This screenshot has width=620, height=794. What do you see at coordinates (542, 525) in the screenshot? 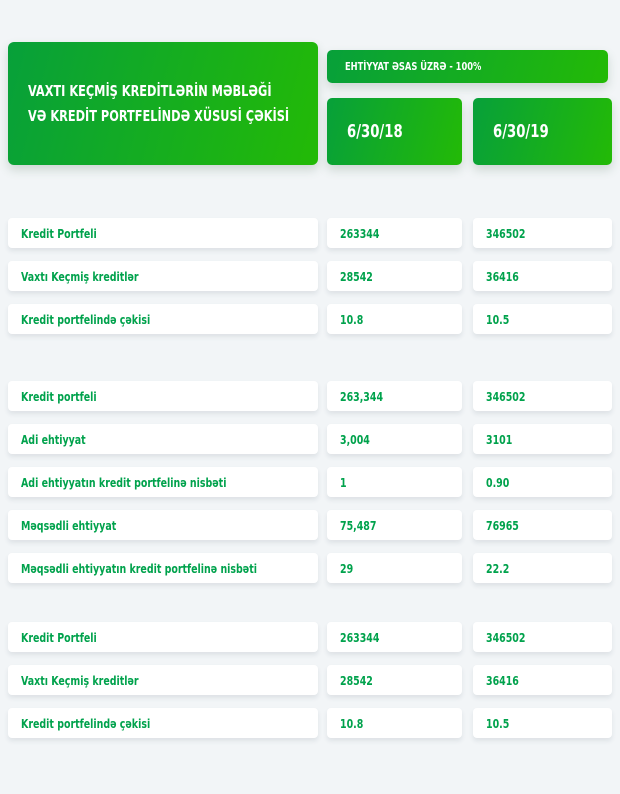
I see `row-value-2019: 76965` at bounding box center [542, 525].